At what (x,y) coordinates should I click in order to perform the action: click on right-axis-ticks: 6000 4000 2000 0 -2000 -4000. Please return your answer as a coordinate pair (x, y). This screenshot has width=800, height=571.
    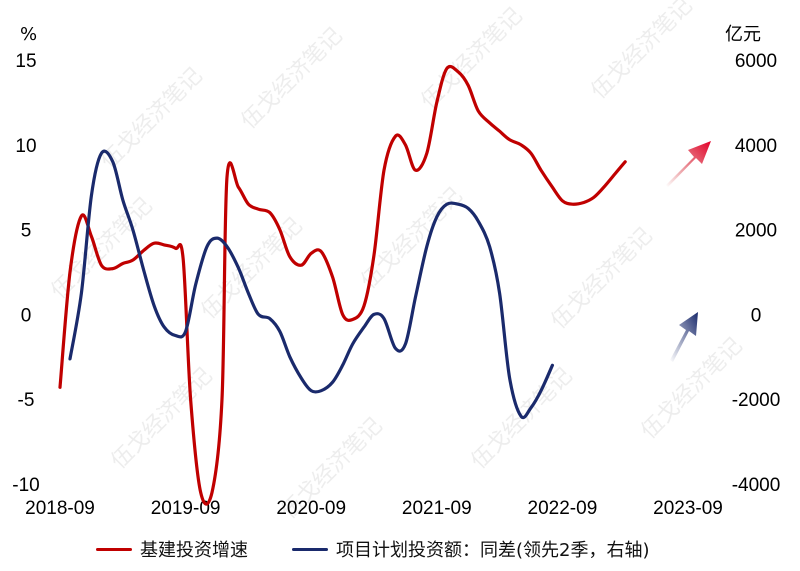
    Looking at the image, I should click on (756, 273).